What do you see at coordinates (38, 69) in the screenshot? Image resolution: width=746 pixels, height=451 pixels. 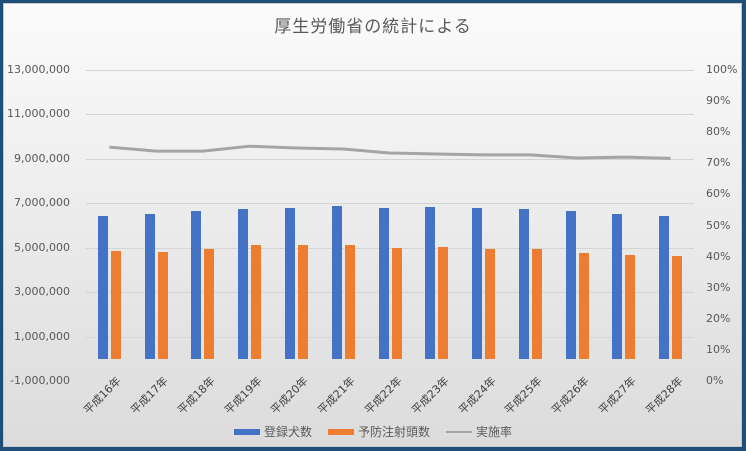 I see `y-axis-left-tick: 13,000,000` at bounding box center [38, 69].